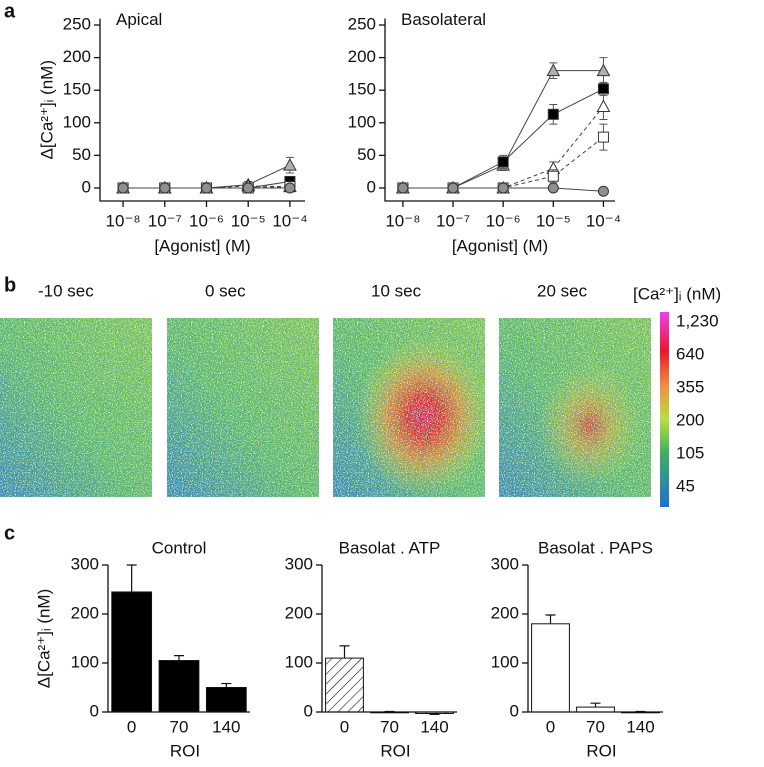 This screenshot has width=764, height=767. Describe the element at coordinates (225, 290) in the screenshot. I see `frame-title: 0 sec` at that location.